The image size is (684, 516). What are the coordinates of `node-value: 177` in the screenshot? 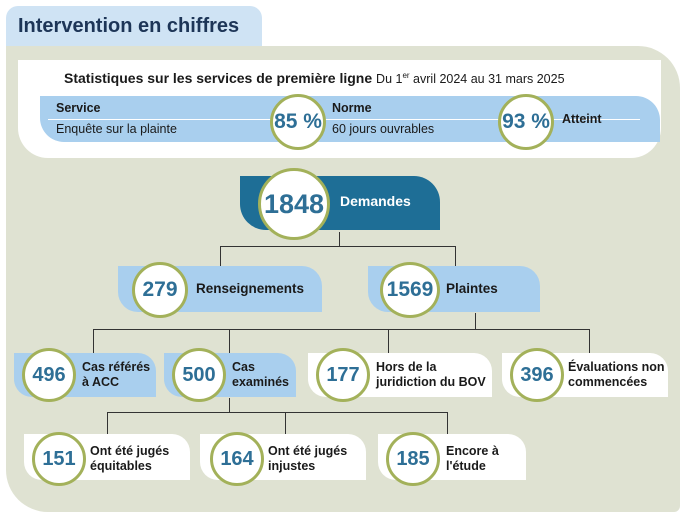 It's located at (343, 374).